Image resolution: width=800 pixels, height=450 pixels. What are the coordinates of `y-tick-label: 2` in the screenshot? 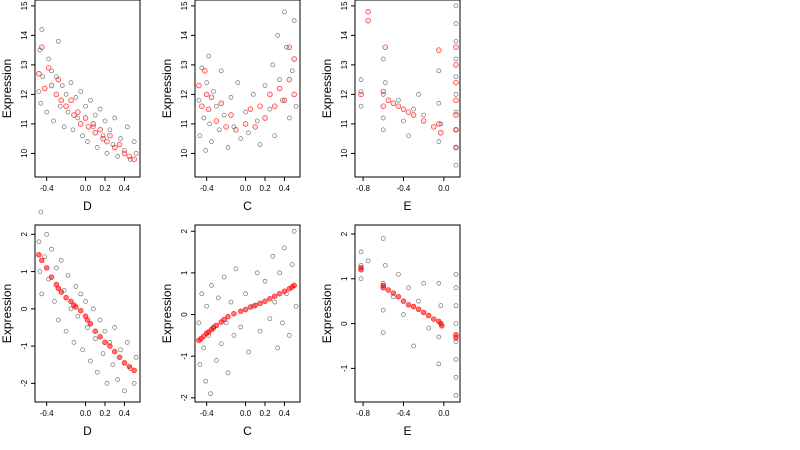 It's located at (24, 234).